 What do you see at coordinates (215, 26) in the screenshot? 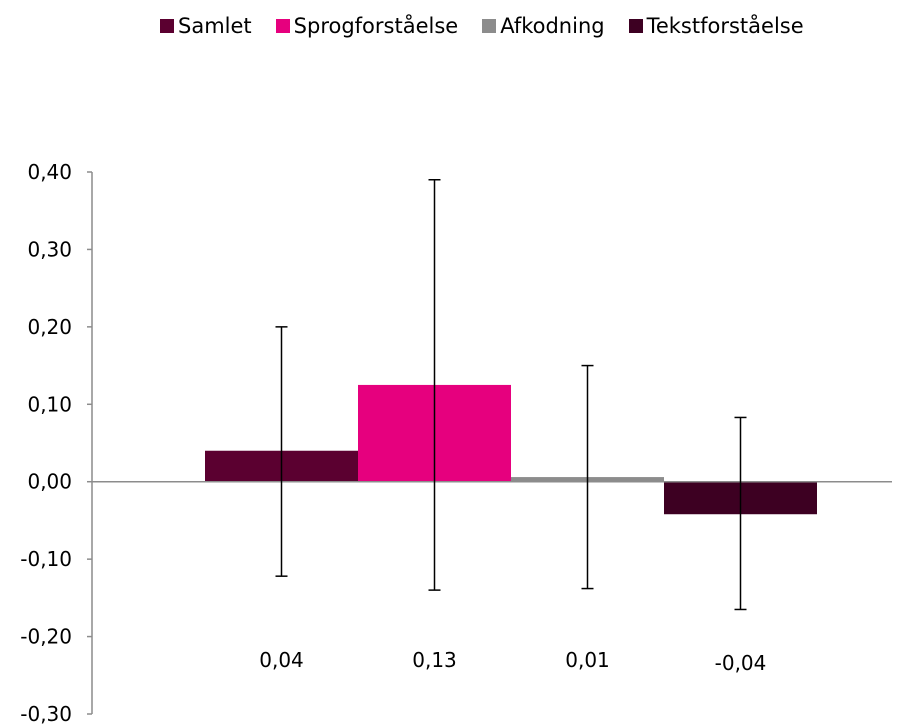
I see `legend-label-samlet: Samlet` at bounding box center [215, 26].